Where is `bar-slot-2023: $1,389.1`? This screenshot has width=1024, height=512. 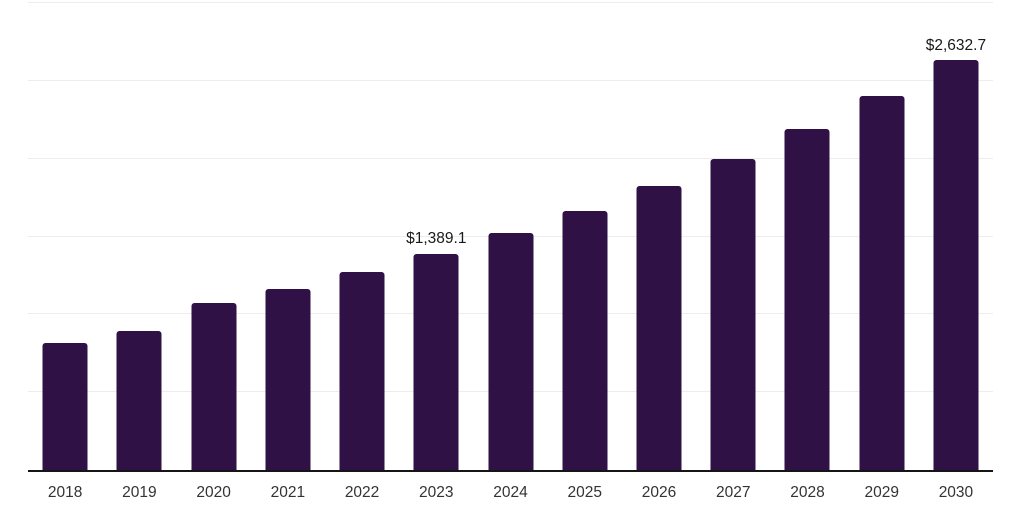 bar-slot-2023: $1,389.1 is located at coordinates (436, 236).